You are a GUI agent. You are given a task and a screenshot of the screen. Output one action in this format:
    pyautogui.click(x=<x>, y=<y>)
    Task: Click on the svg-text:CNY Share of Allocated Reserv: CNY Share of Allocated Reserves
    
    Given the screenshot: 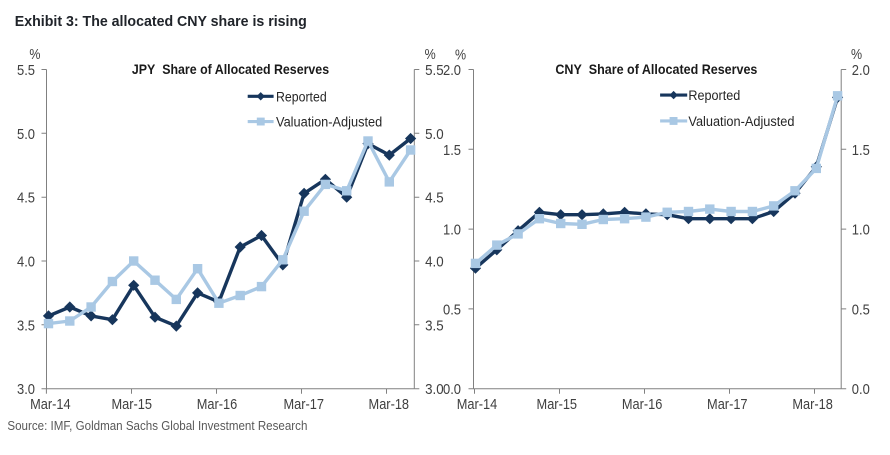 What is the action you would take?
    pyautogui.click(x=656, y=69)
    